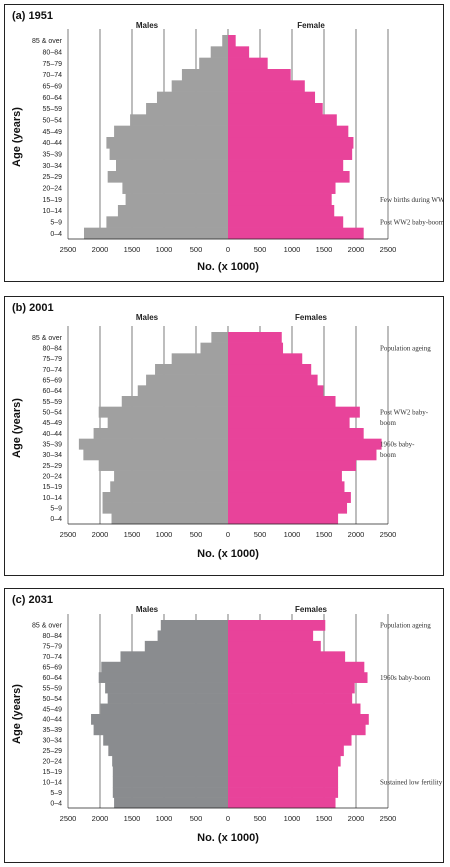  I want to click on chart-title: (c) 2031, so click(32, 600).